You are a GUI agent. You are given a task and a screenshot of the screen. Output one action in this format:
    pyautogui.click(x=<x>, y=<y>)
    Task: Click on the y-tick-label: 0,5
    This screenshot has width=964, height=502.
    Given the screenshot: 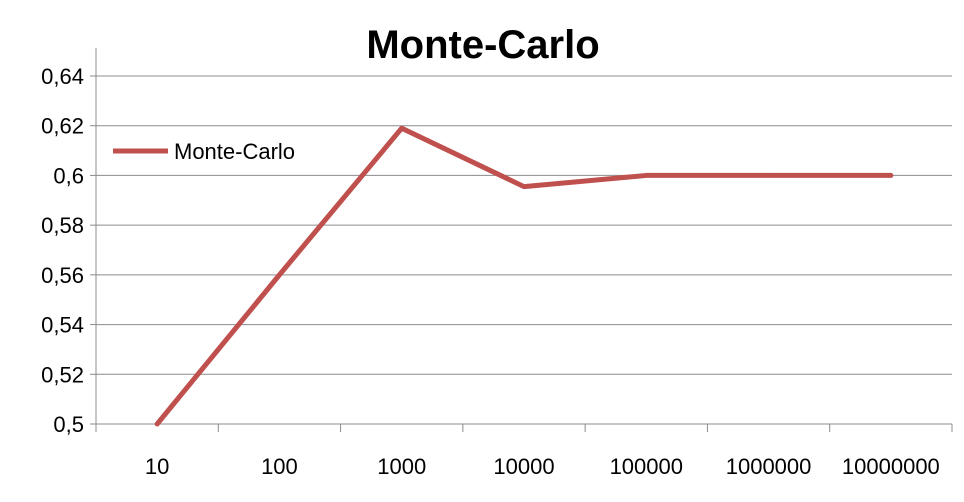 What is the action you would take?
    pyautogui.click(x=68, y=424)
    